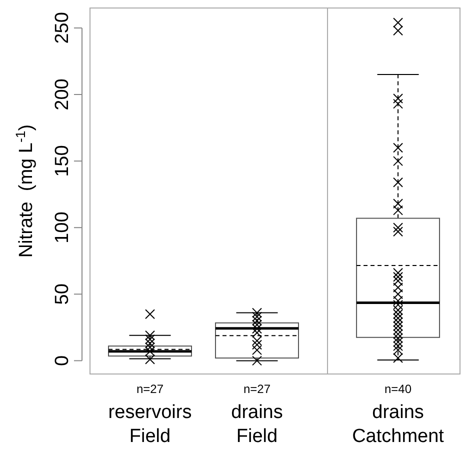 The width and height of the screenshot is (467, 449). What do you see at coordinates (62, 294) in the screenshot?
I see `y-tick-label: 50` at bounding box center [62, 294].